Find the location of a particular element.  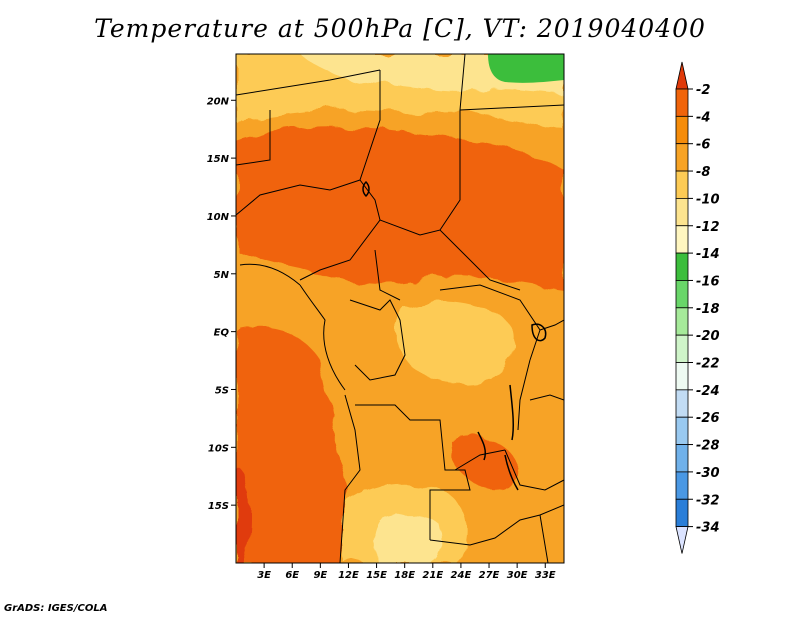

colorbar-label: -10 is located at coordinates (708, 199).